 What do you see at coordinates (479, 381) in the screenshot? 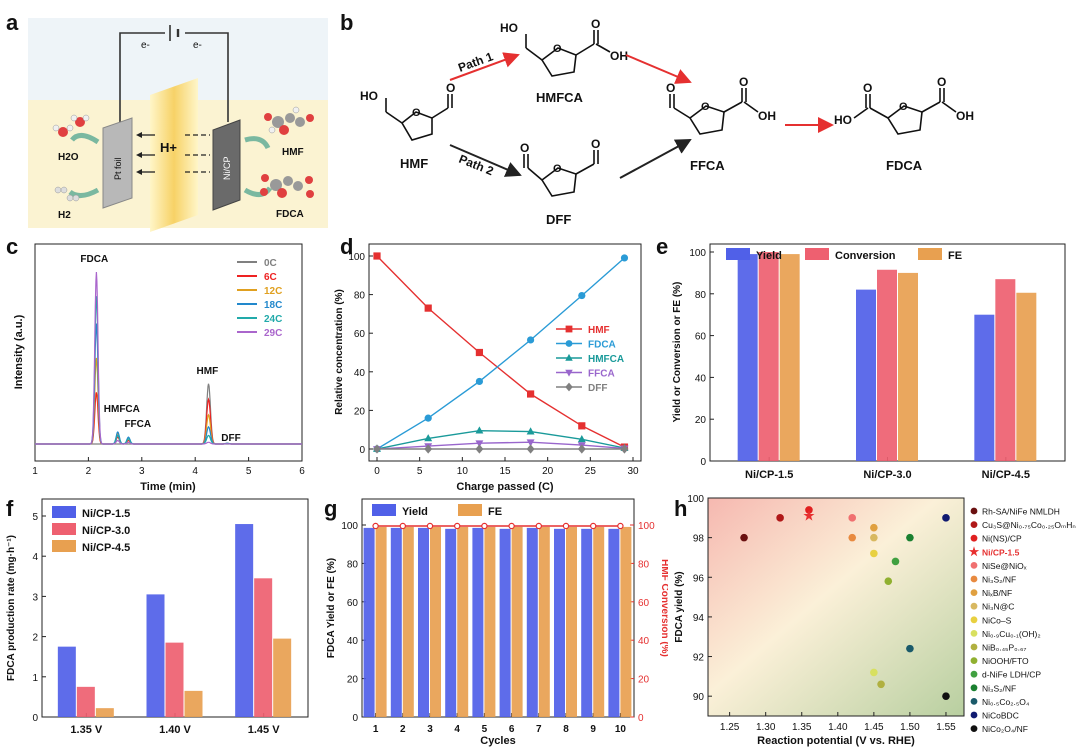
I see `d-point-FDCA` at bounding box center [479, 381].